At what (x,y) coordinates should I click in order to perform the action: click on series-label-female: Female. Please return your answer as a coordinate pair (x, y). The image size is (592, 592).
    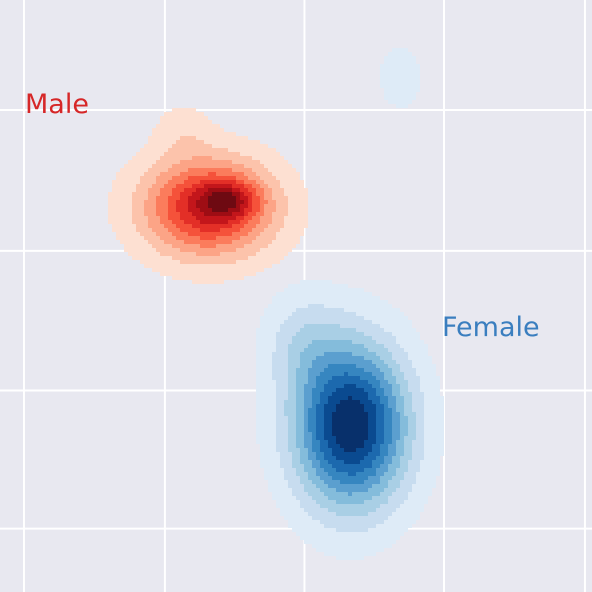
    Looking at the image, I should click on (491, 327).